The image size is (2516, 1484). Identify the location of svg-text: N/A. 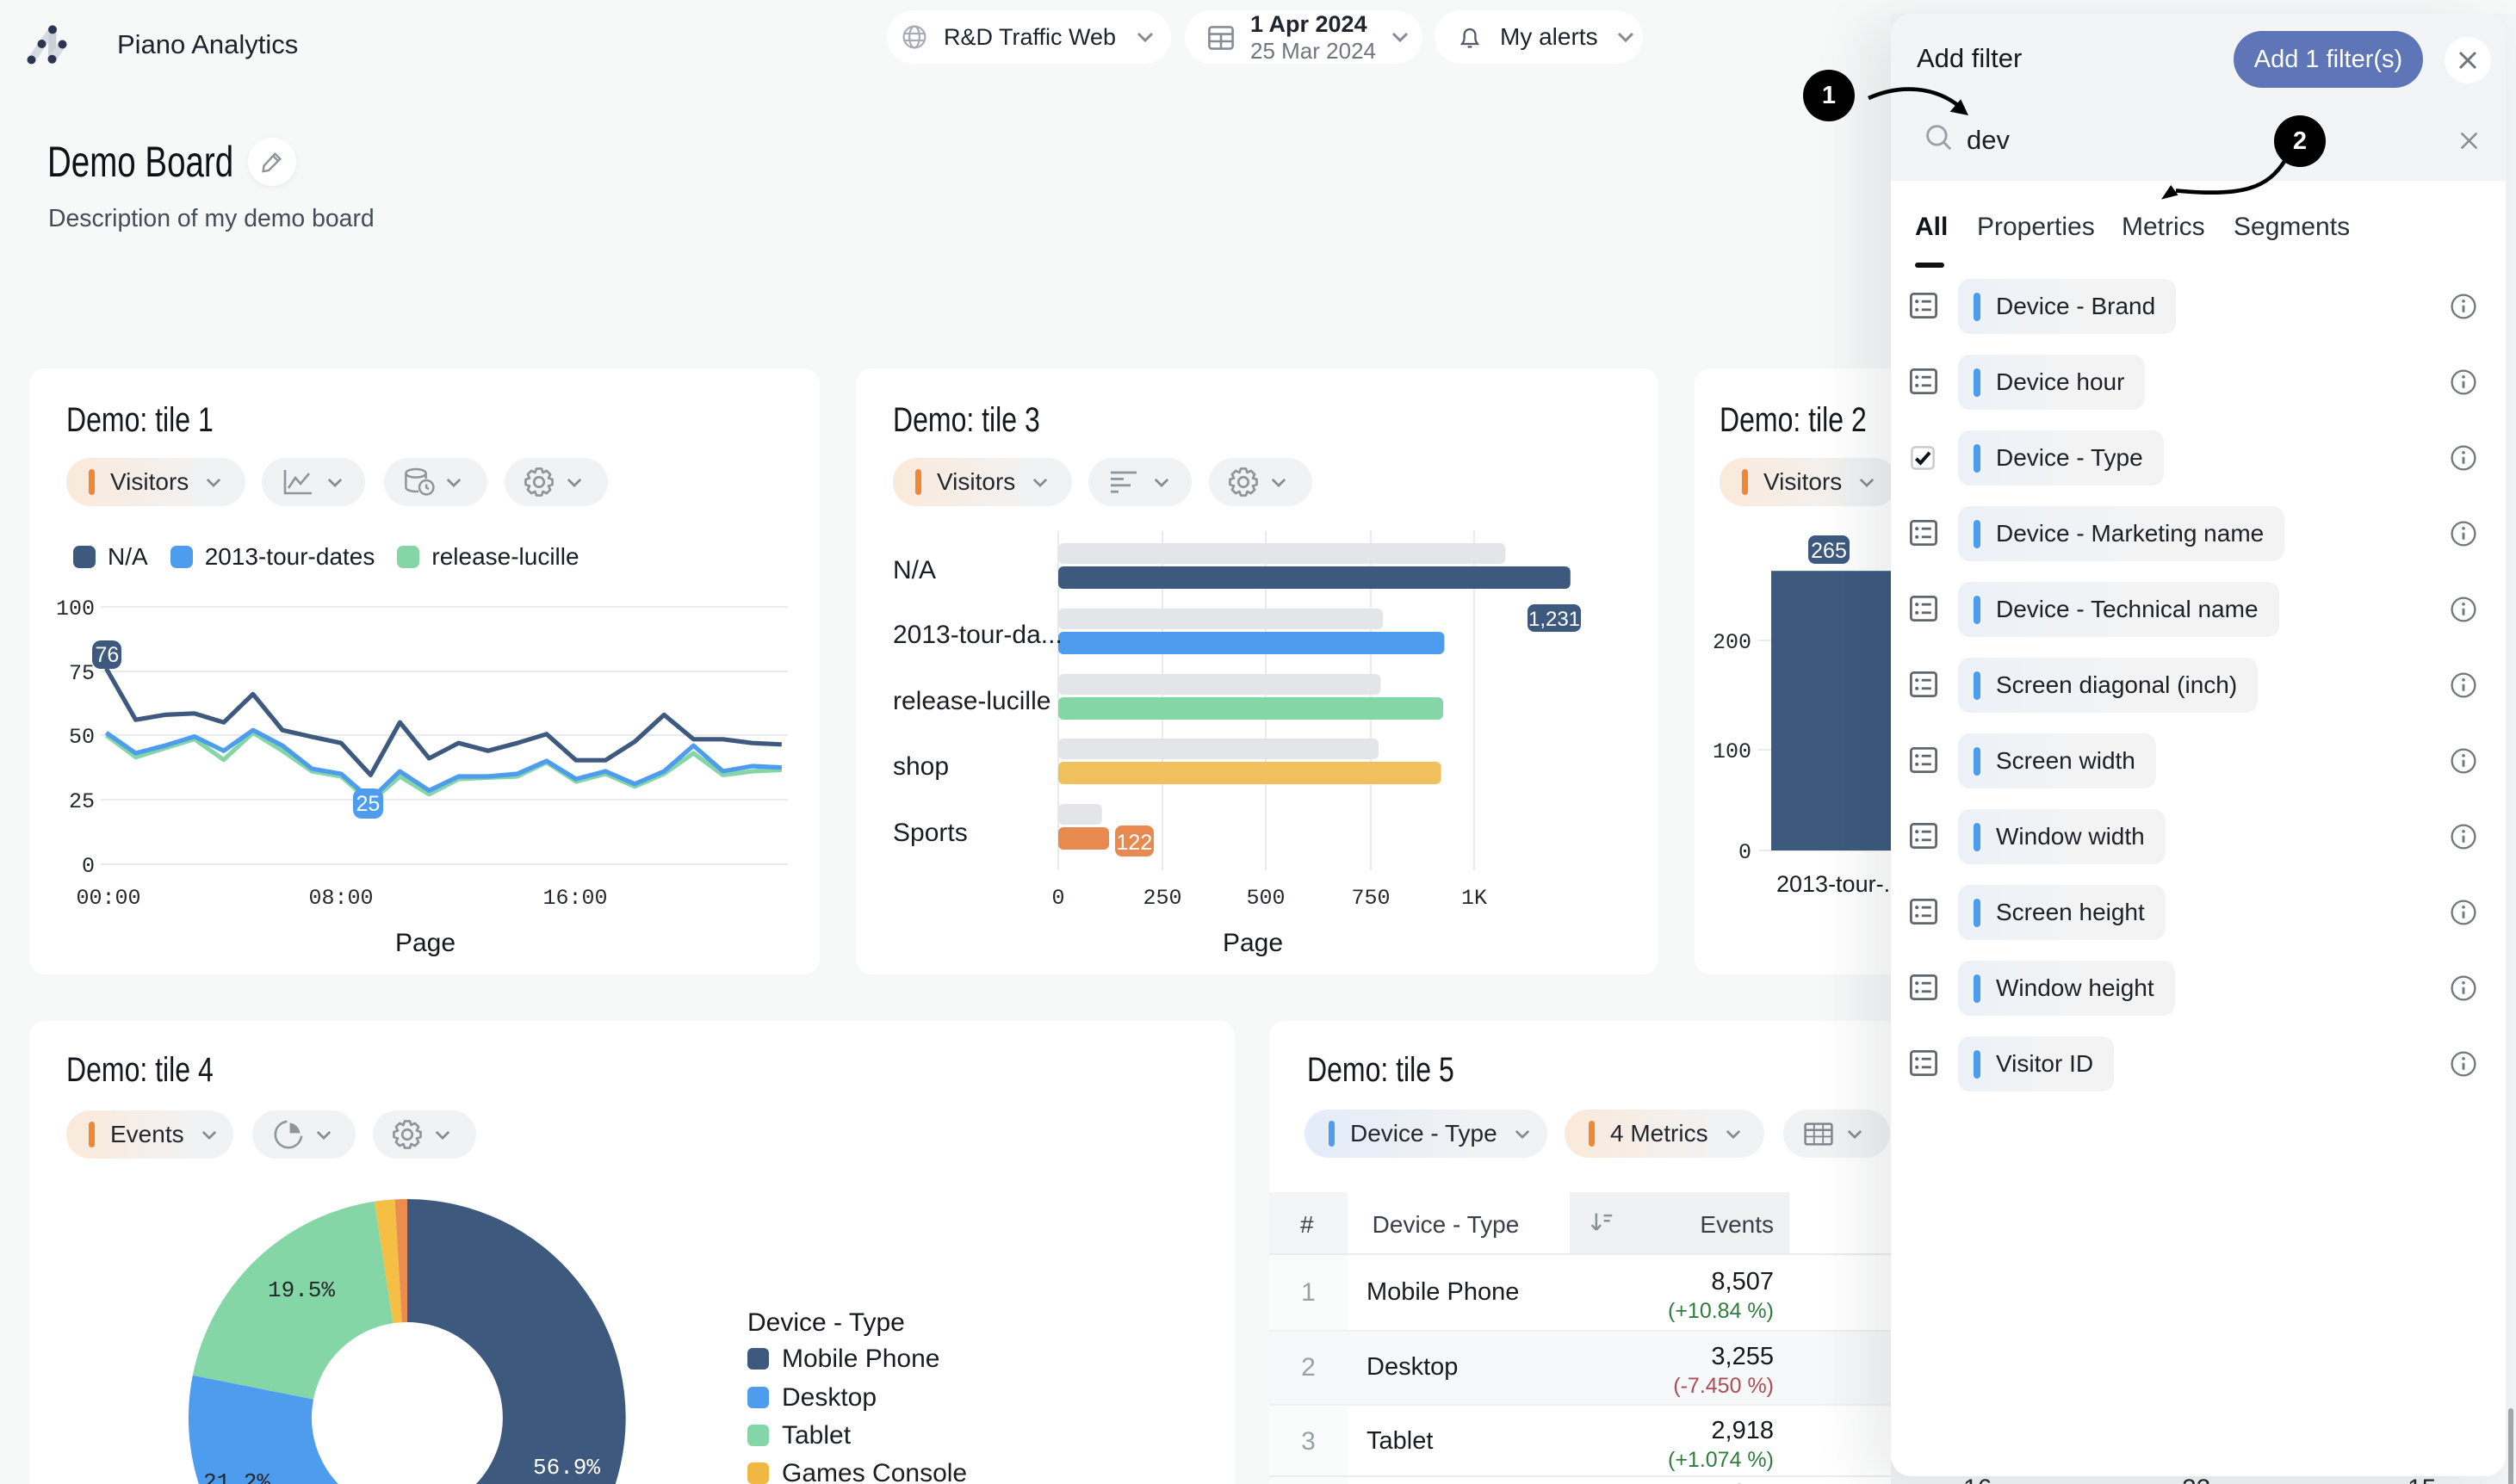
(915, 570).